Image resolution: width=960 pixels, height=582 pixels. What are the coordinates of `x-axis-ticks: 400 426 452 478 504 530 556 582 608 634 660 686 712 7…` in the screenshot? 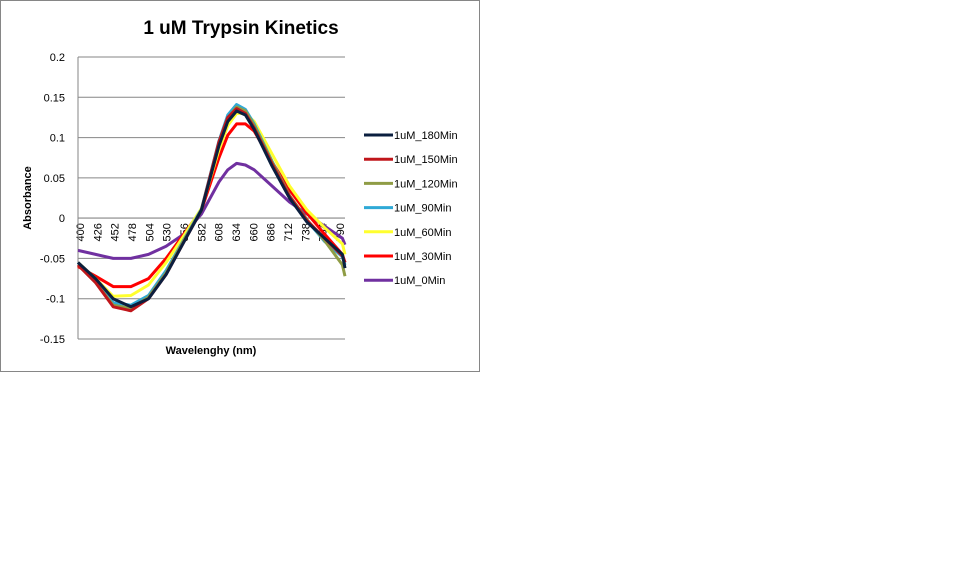 It's located at (211, 232).